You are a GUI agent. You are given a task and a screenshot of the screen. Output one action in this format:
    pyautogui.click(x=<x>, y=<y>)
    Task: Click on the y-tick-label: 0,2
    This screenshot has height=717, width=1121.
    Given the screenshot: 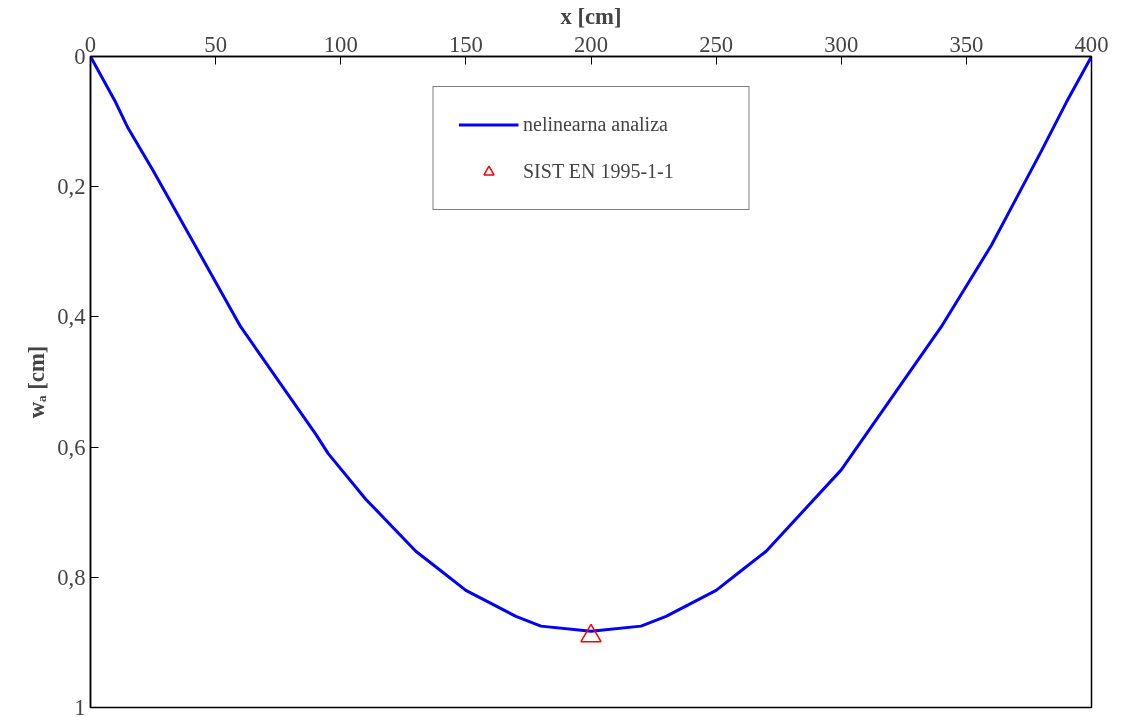 What is the action you would take?
    pyautogui.click(x=71, y=187)
    